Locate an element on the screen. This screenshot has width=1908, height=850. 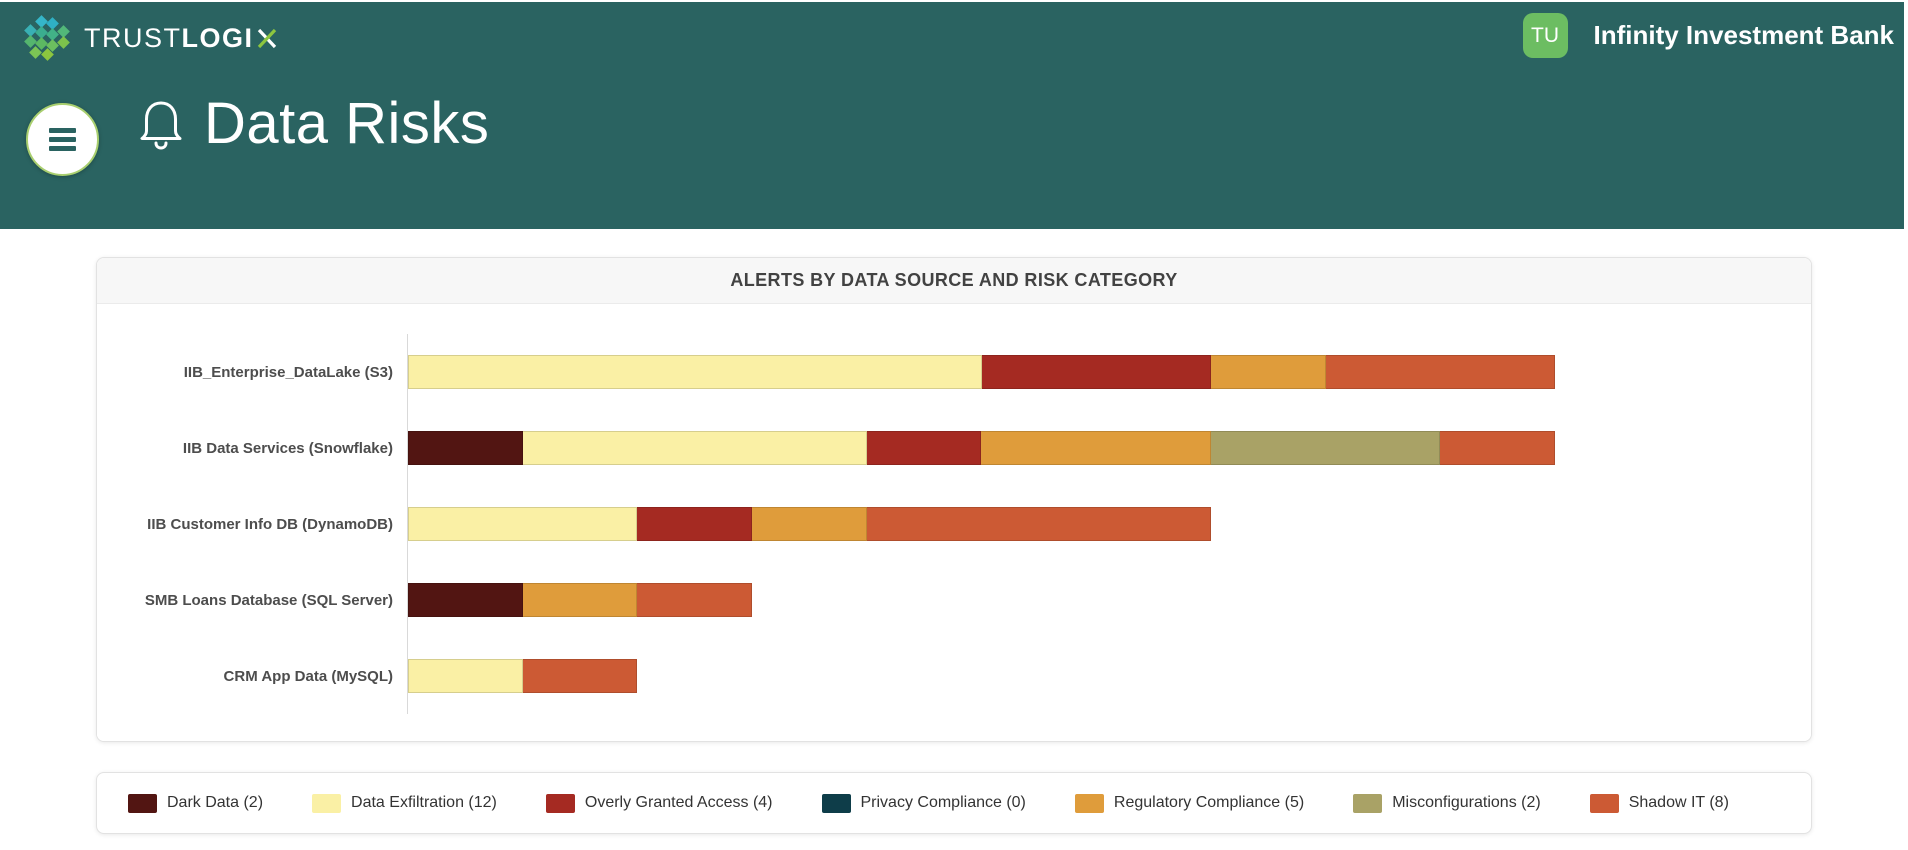
user-avatar: TU is located at coordinates (1545, 35).